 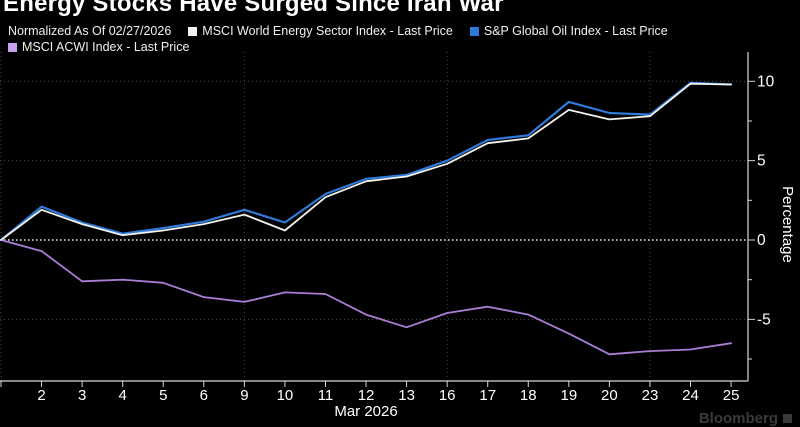 I want to click on x-tick-label: 25, so click(x=731, y=395).